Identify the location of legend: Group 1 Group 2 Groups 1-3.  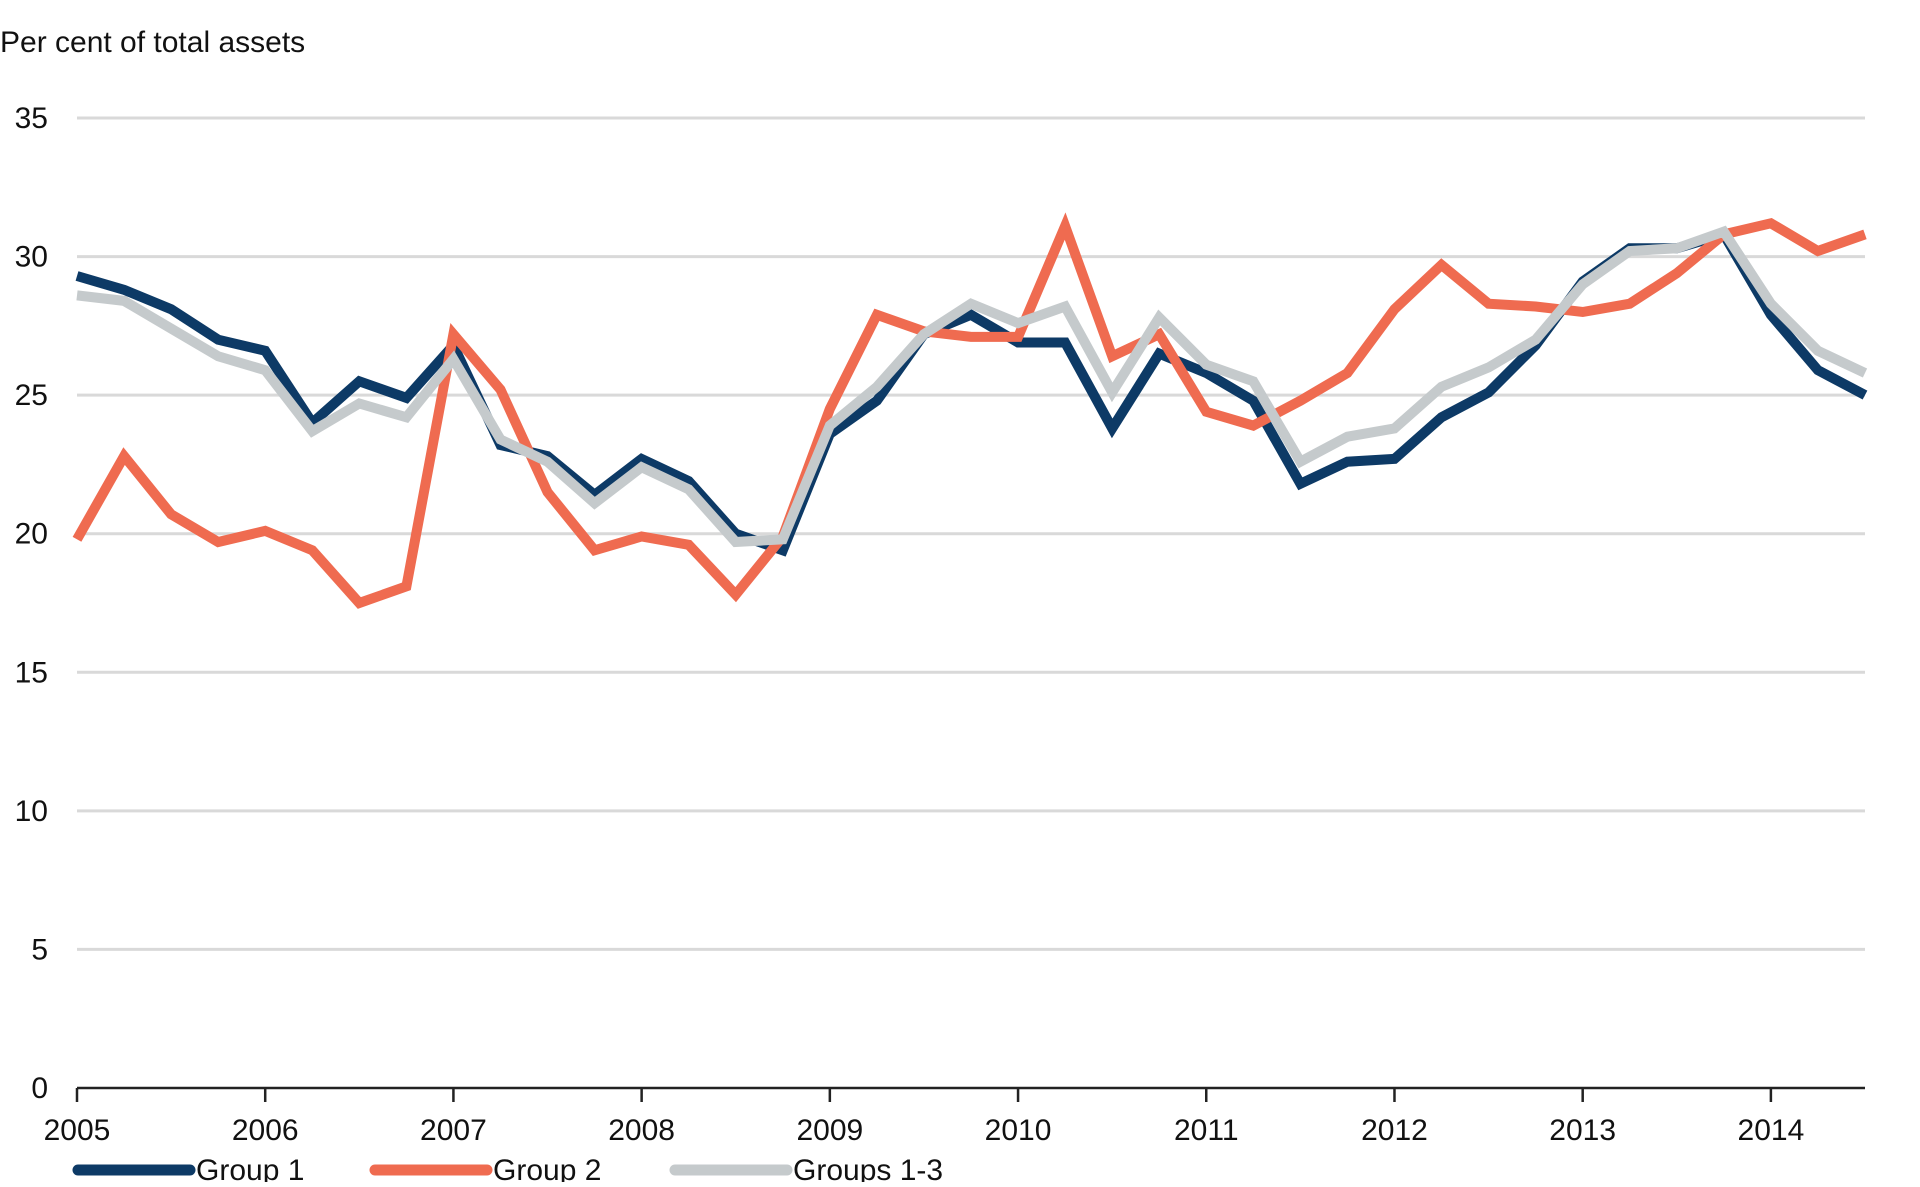
(507, 1170).